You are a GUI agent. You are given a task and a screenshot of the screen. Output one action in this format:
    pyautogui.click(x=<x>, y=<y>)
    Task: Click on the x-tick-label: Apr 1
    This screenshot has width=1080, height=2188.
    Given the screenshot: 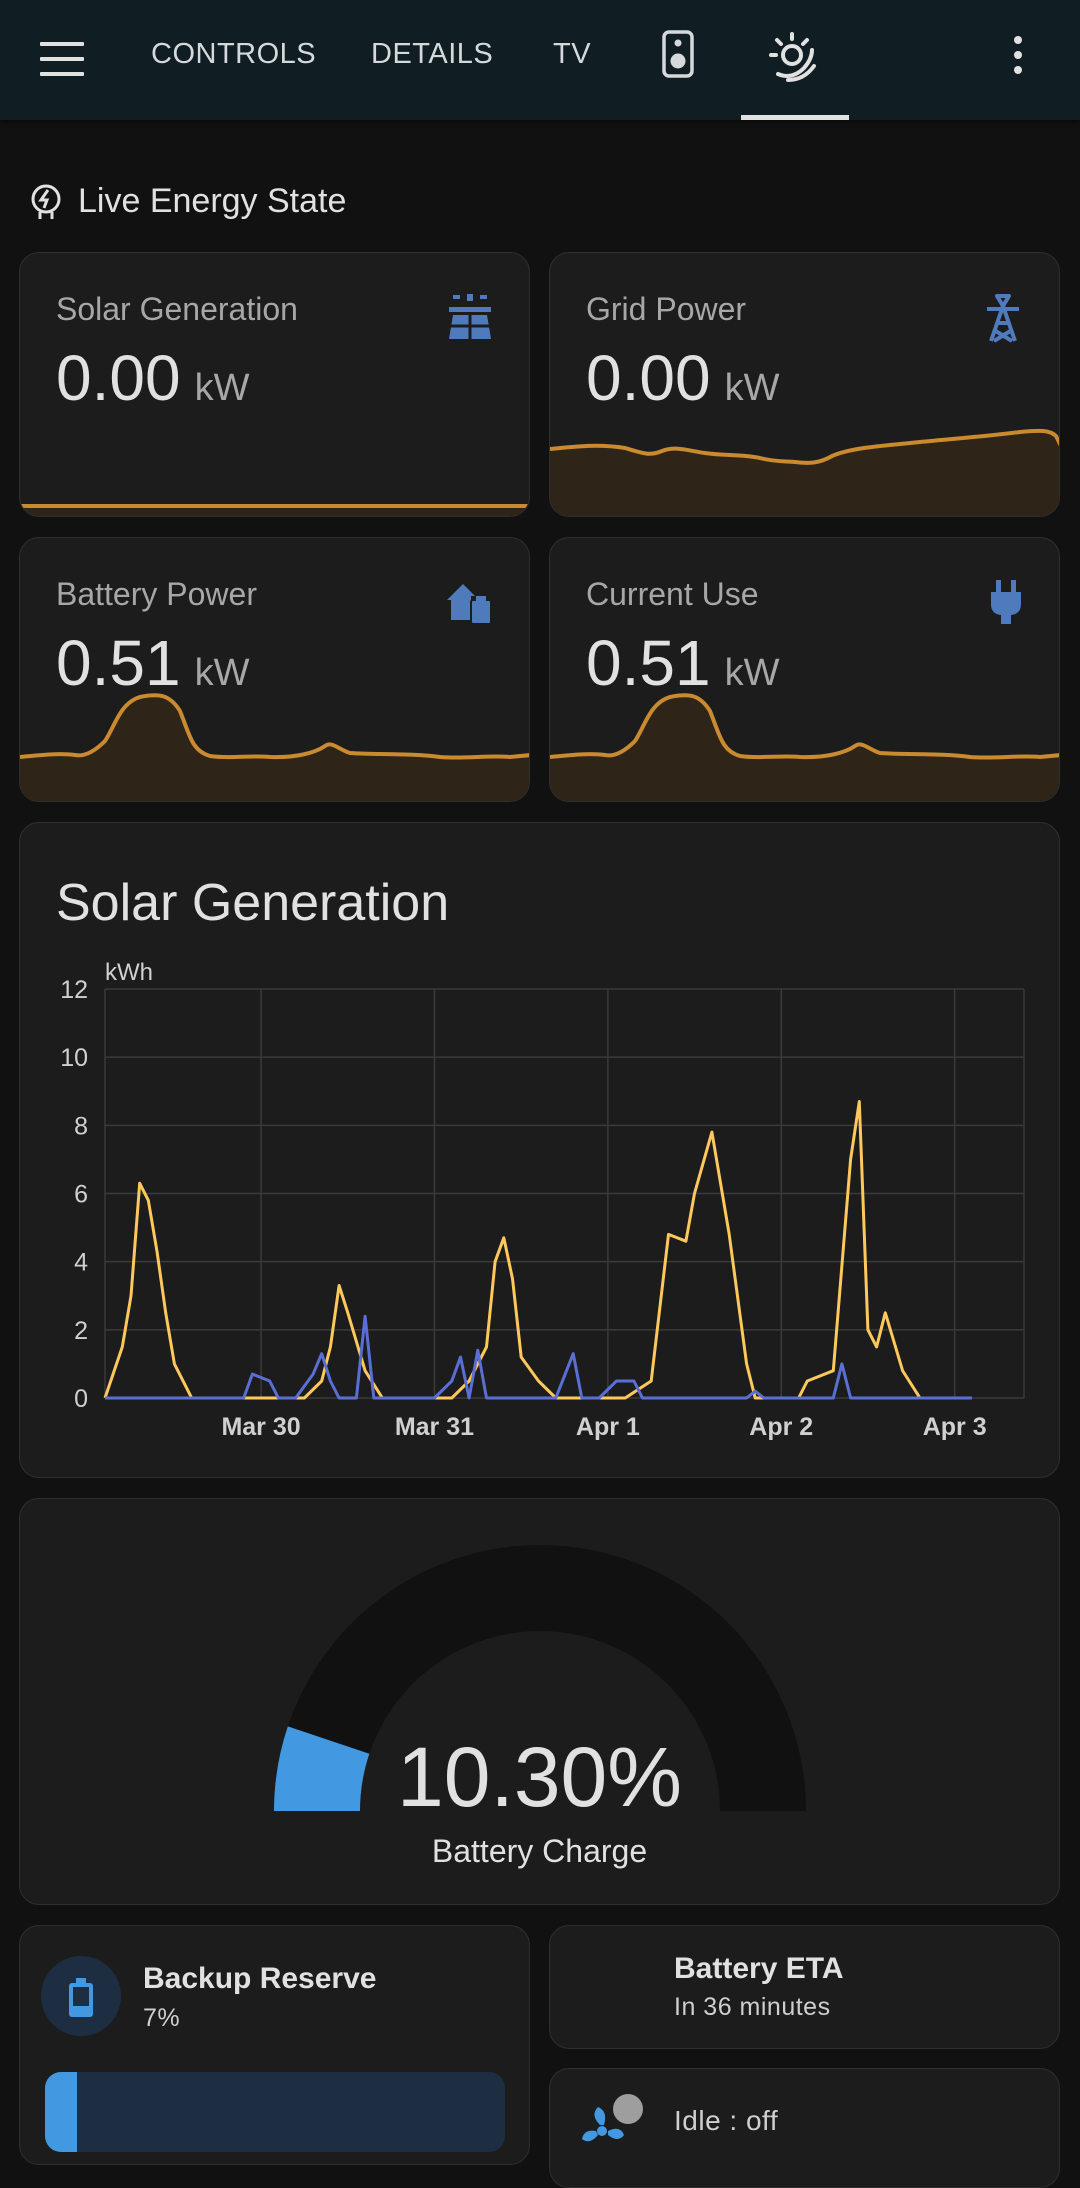 What is the action you would take?
    pyautogui.click(x=608, y=1427)
    